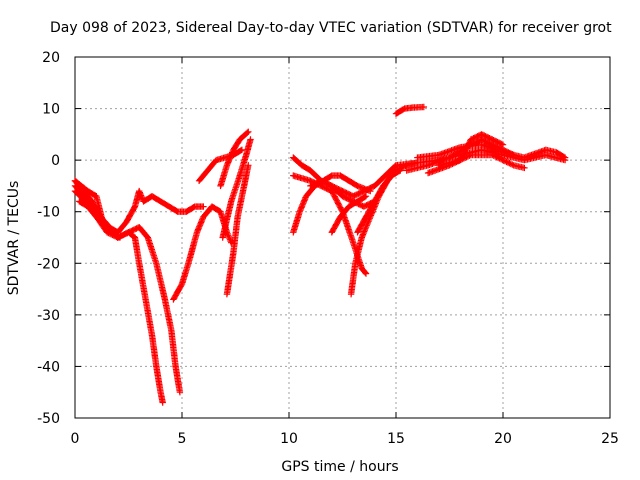 Image resolution: width=640 pixels, height=480 pixels. What do you see at coordinates (289, 439) in the screenshot?
I see `x-tick-label: 10` at bounding box center [289, 439].